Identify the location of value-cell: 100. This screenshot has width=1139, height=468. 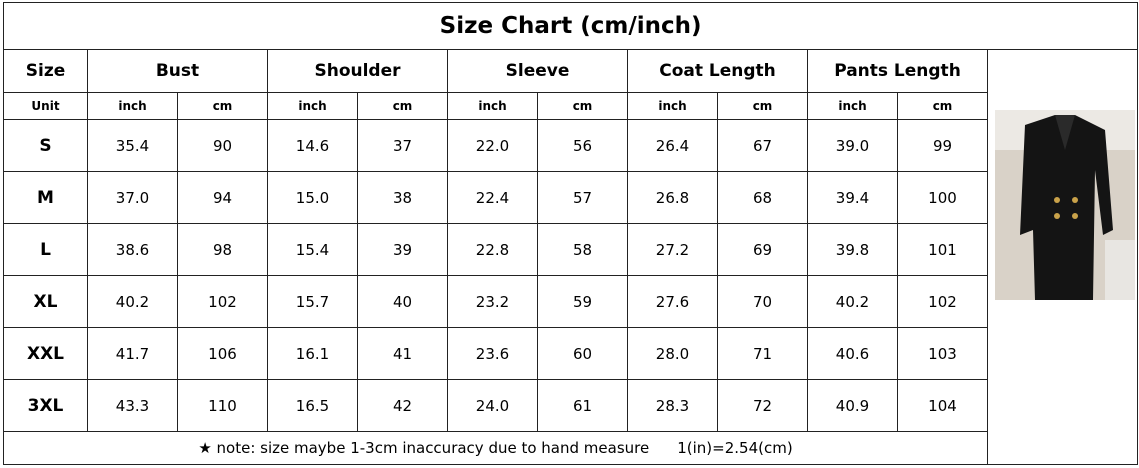
(942, 197).